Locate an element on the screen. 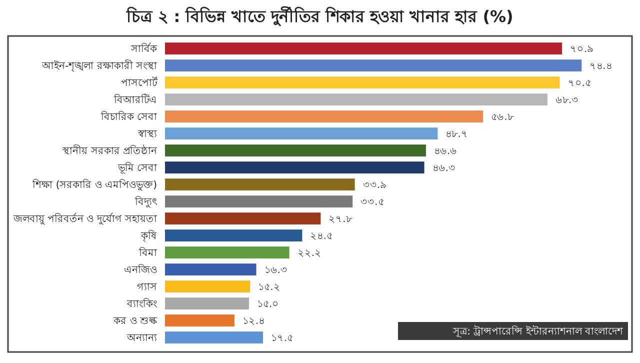 The height and width of the screenshot is (363, 640). data-label: ১২.৪ is located at coordinates (253, 321).